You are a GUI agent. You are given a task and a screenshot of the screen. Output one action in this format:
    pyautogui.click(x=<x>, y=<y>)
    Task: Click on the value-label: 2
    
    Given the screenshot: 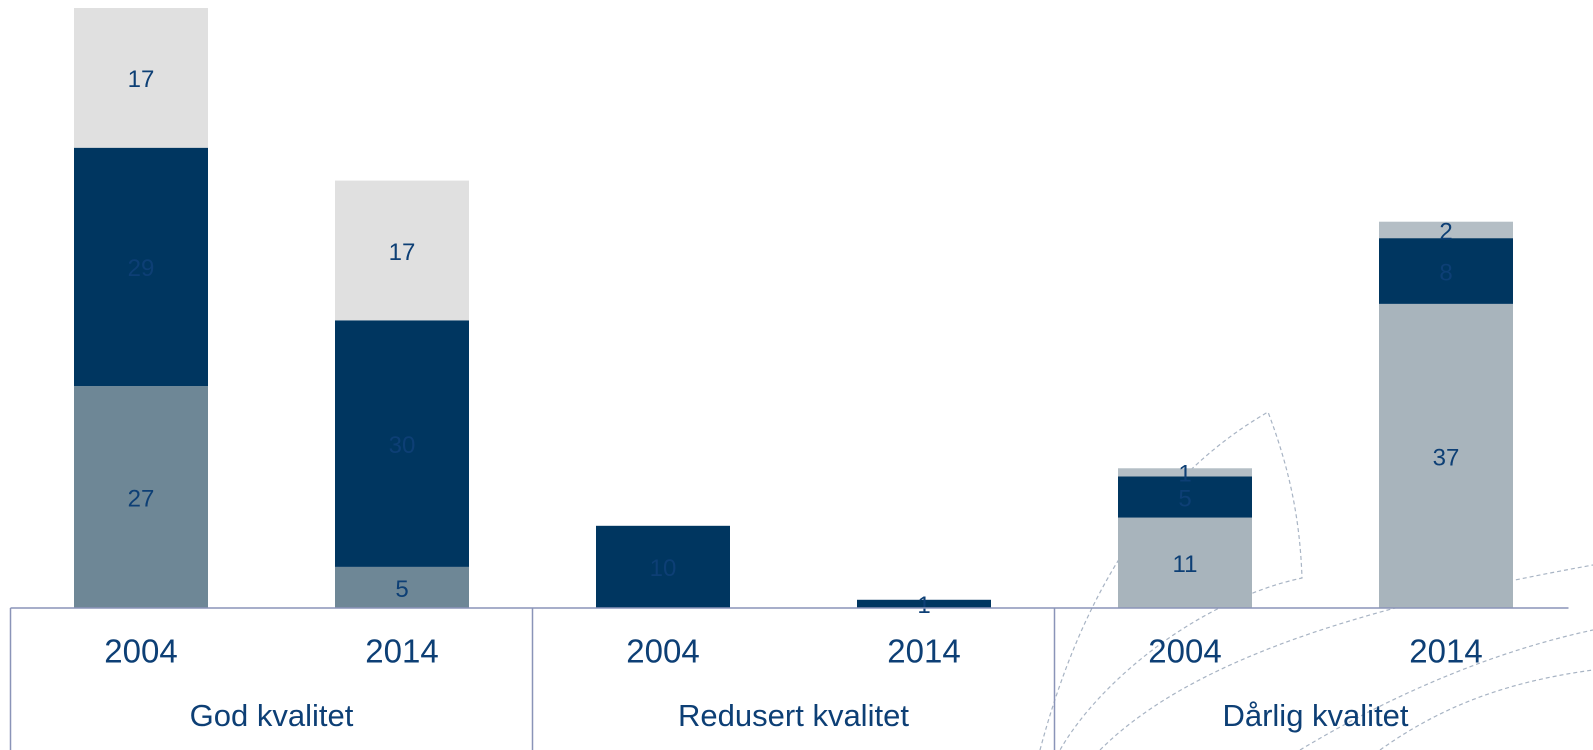 What is the action you would take?
    pyautogui.click(x=1445, y=231)
    